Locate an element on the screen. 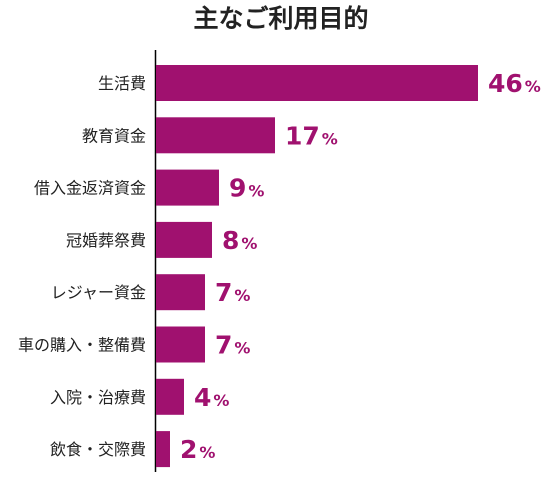 This screenshot has height=482, width=560. value-label: 17% is located at coordinates (311, 135).